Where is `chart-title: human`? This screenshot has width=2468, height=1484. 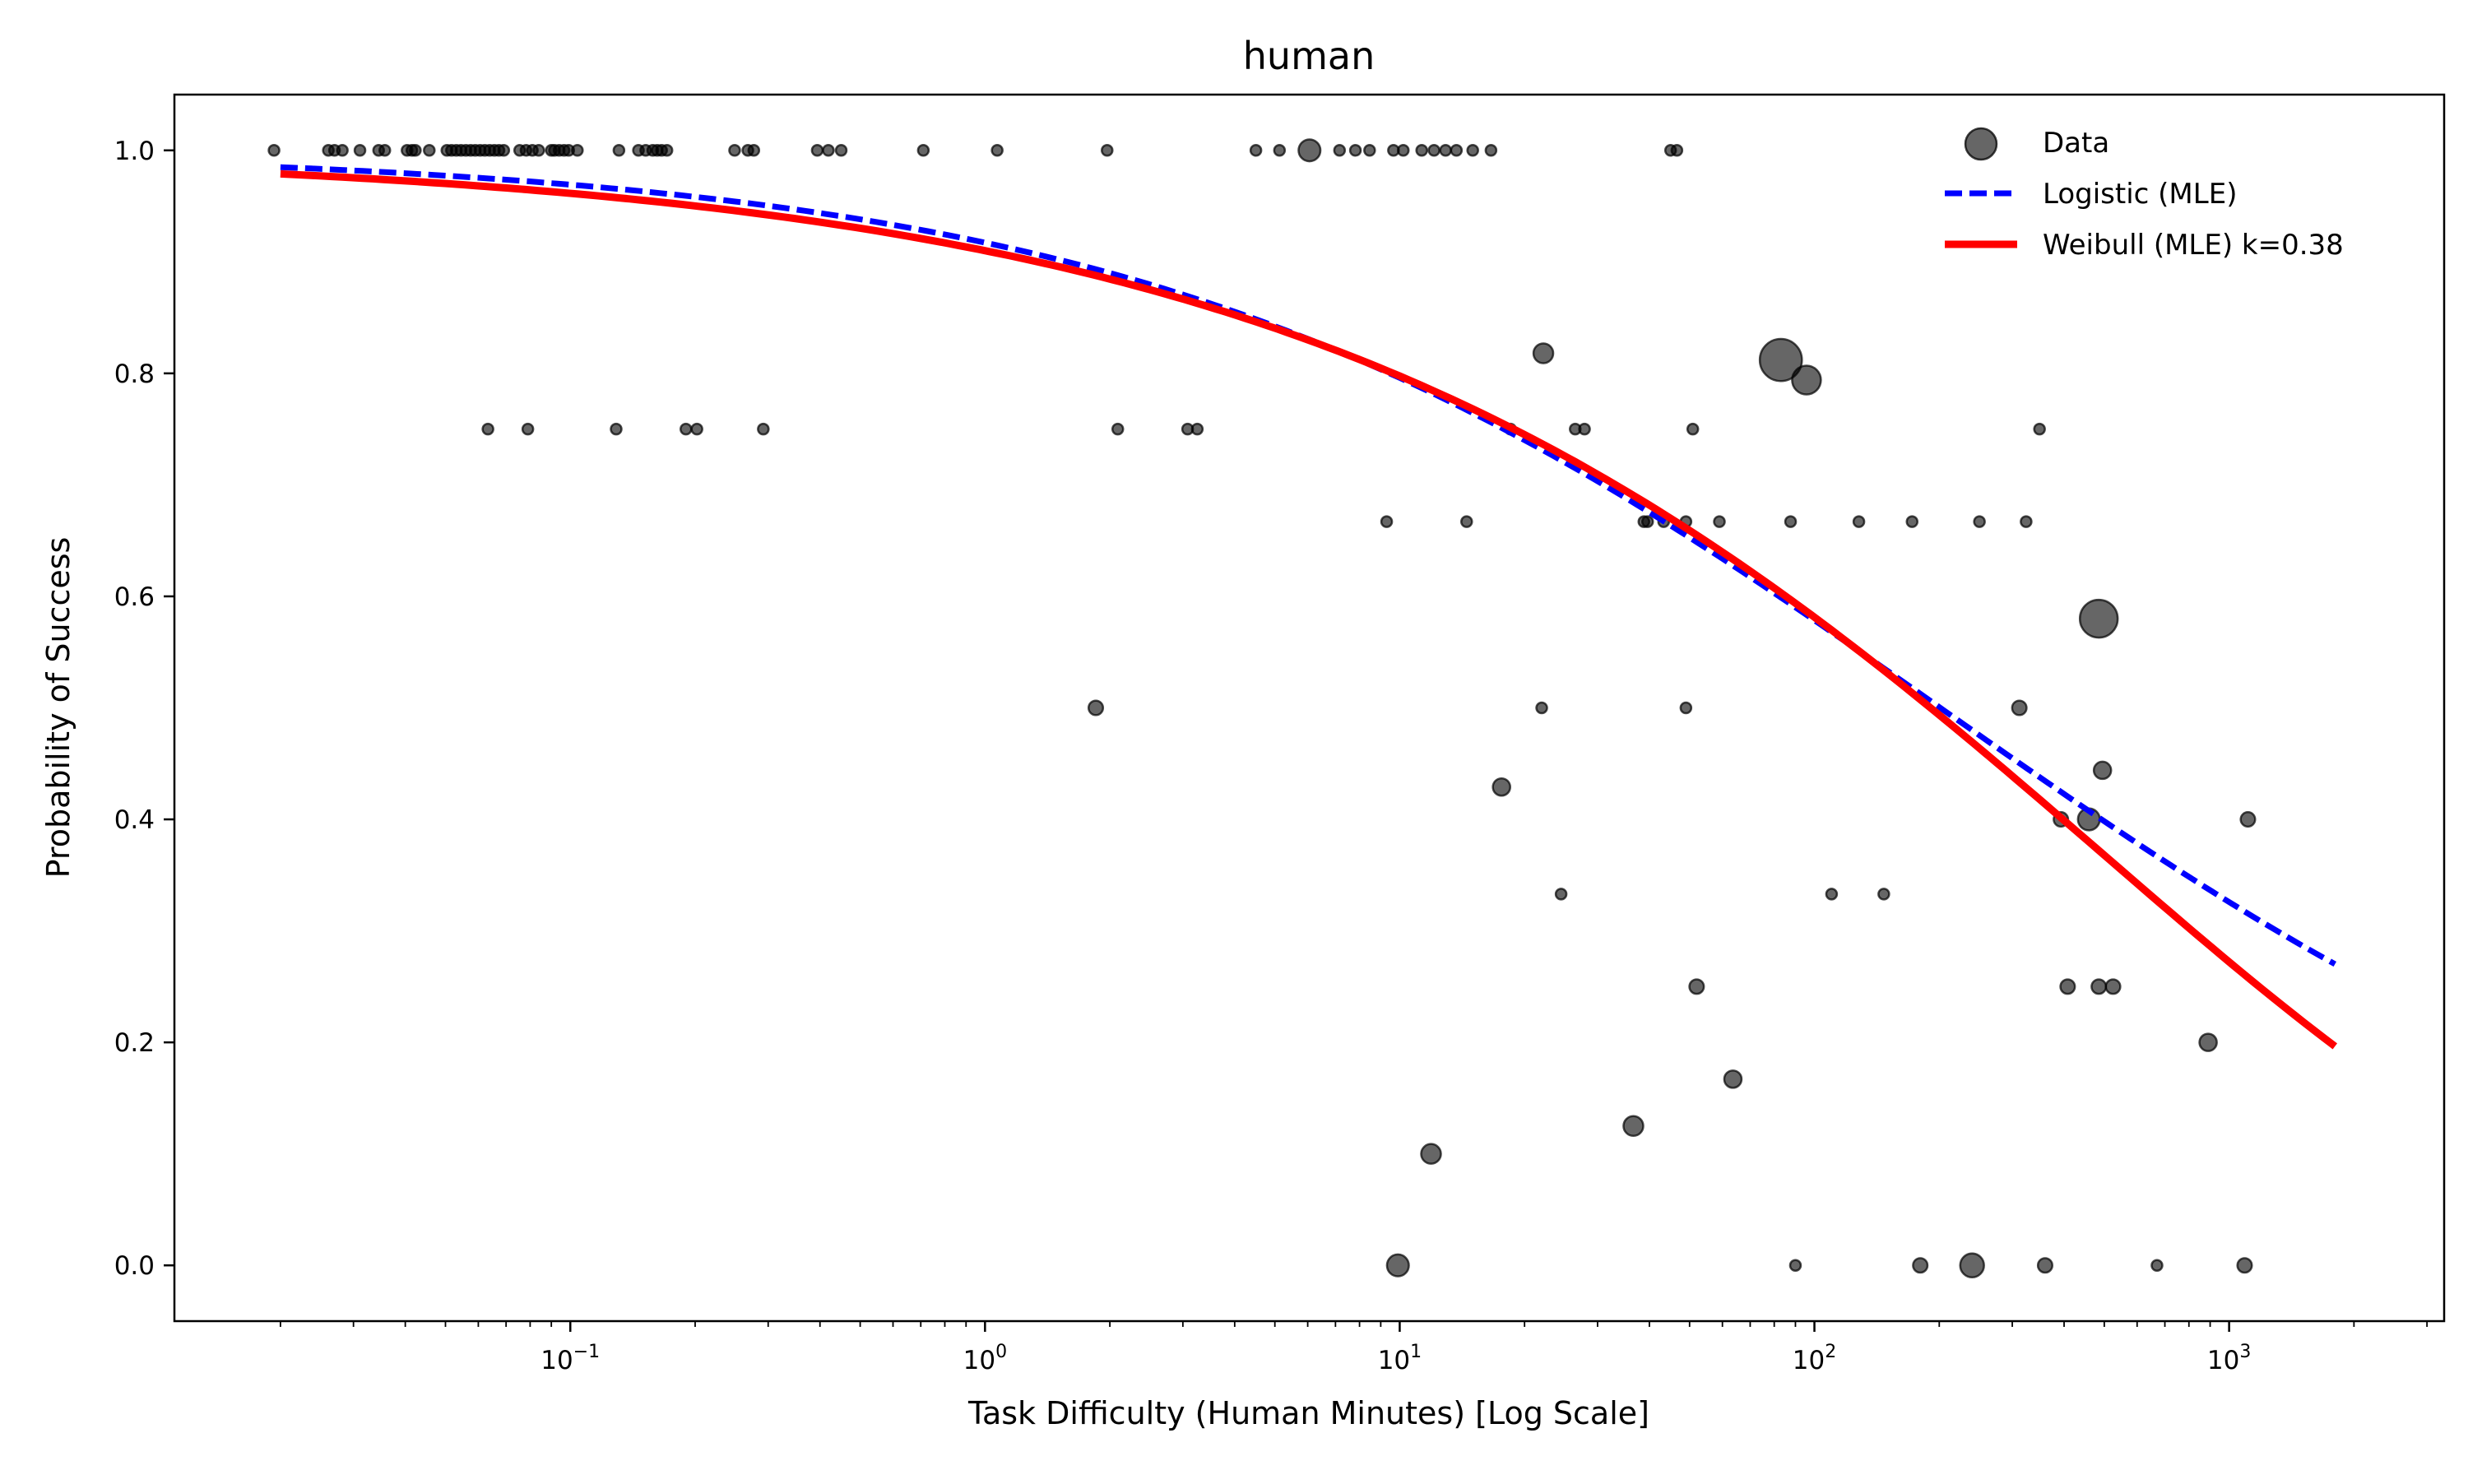 chart-title: human is located at coordinates (1309, 56).